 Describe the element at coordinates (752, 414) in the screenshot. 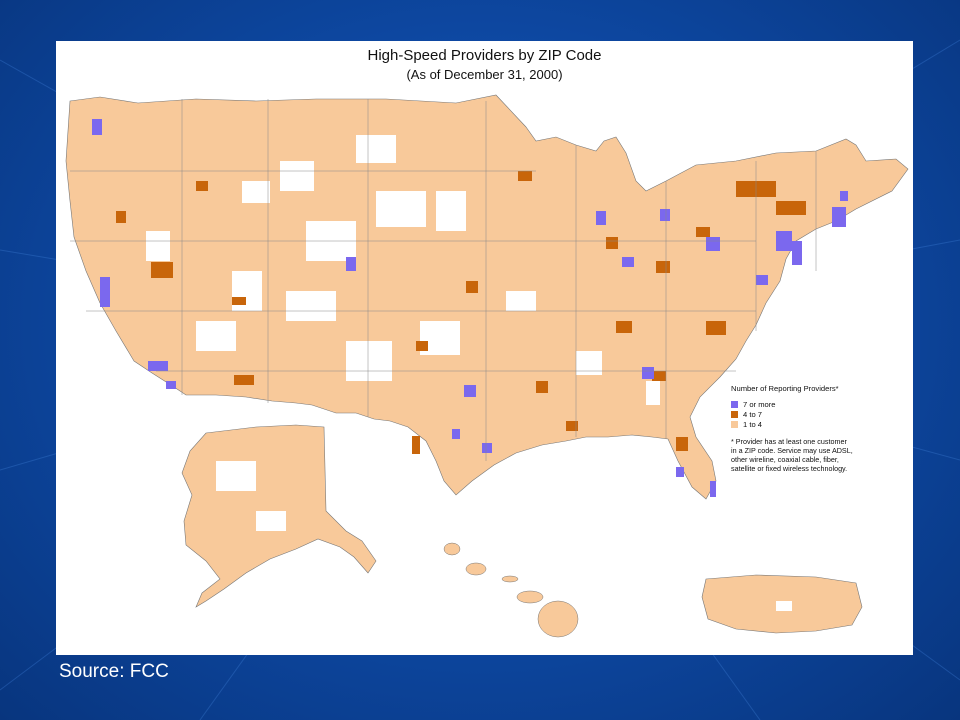

I see `legend-label-mid: 4 to 7` at that location.